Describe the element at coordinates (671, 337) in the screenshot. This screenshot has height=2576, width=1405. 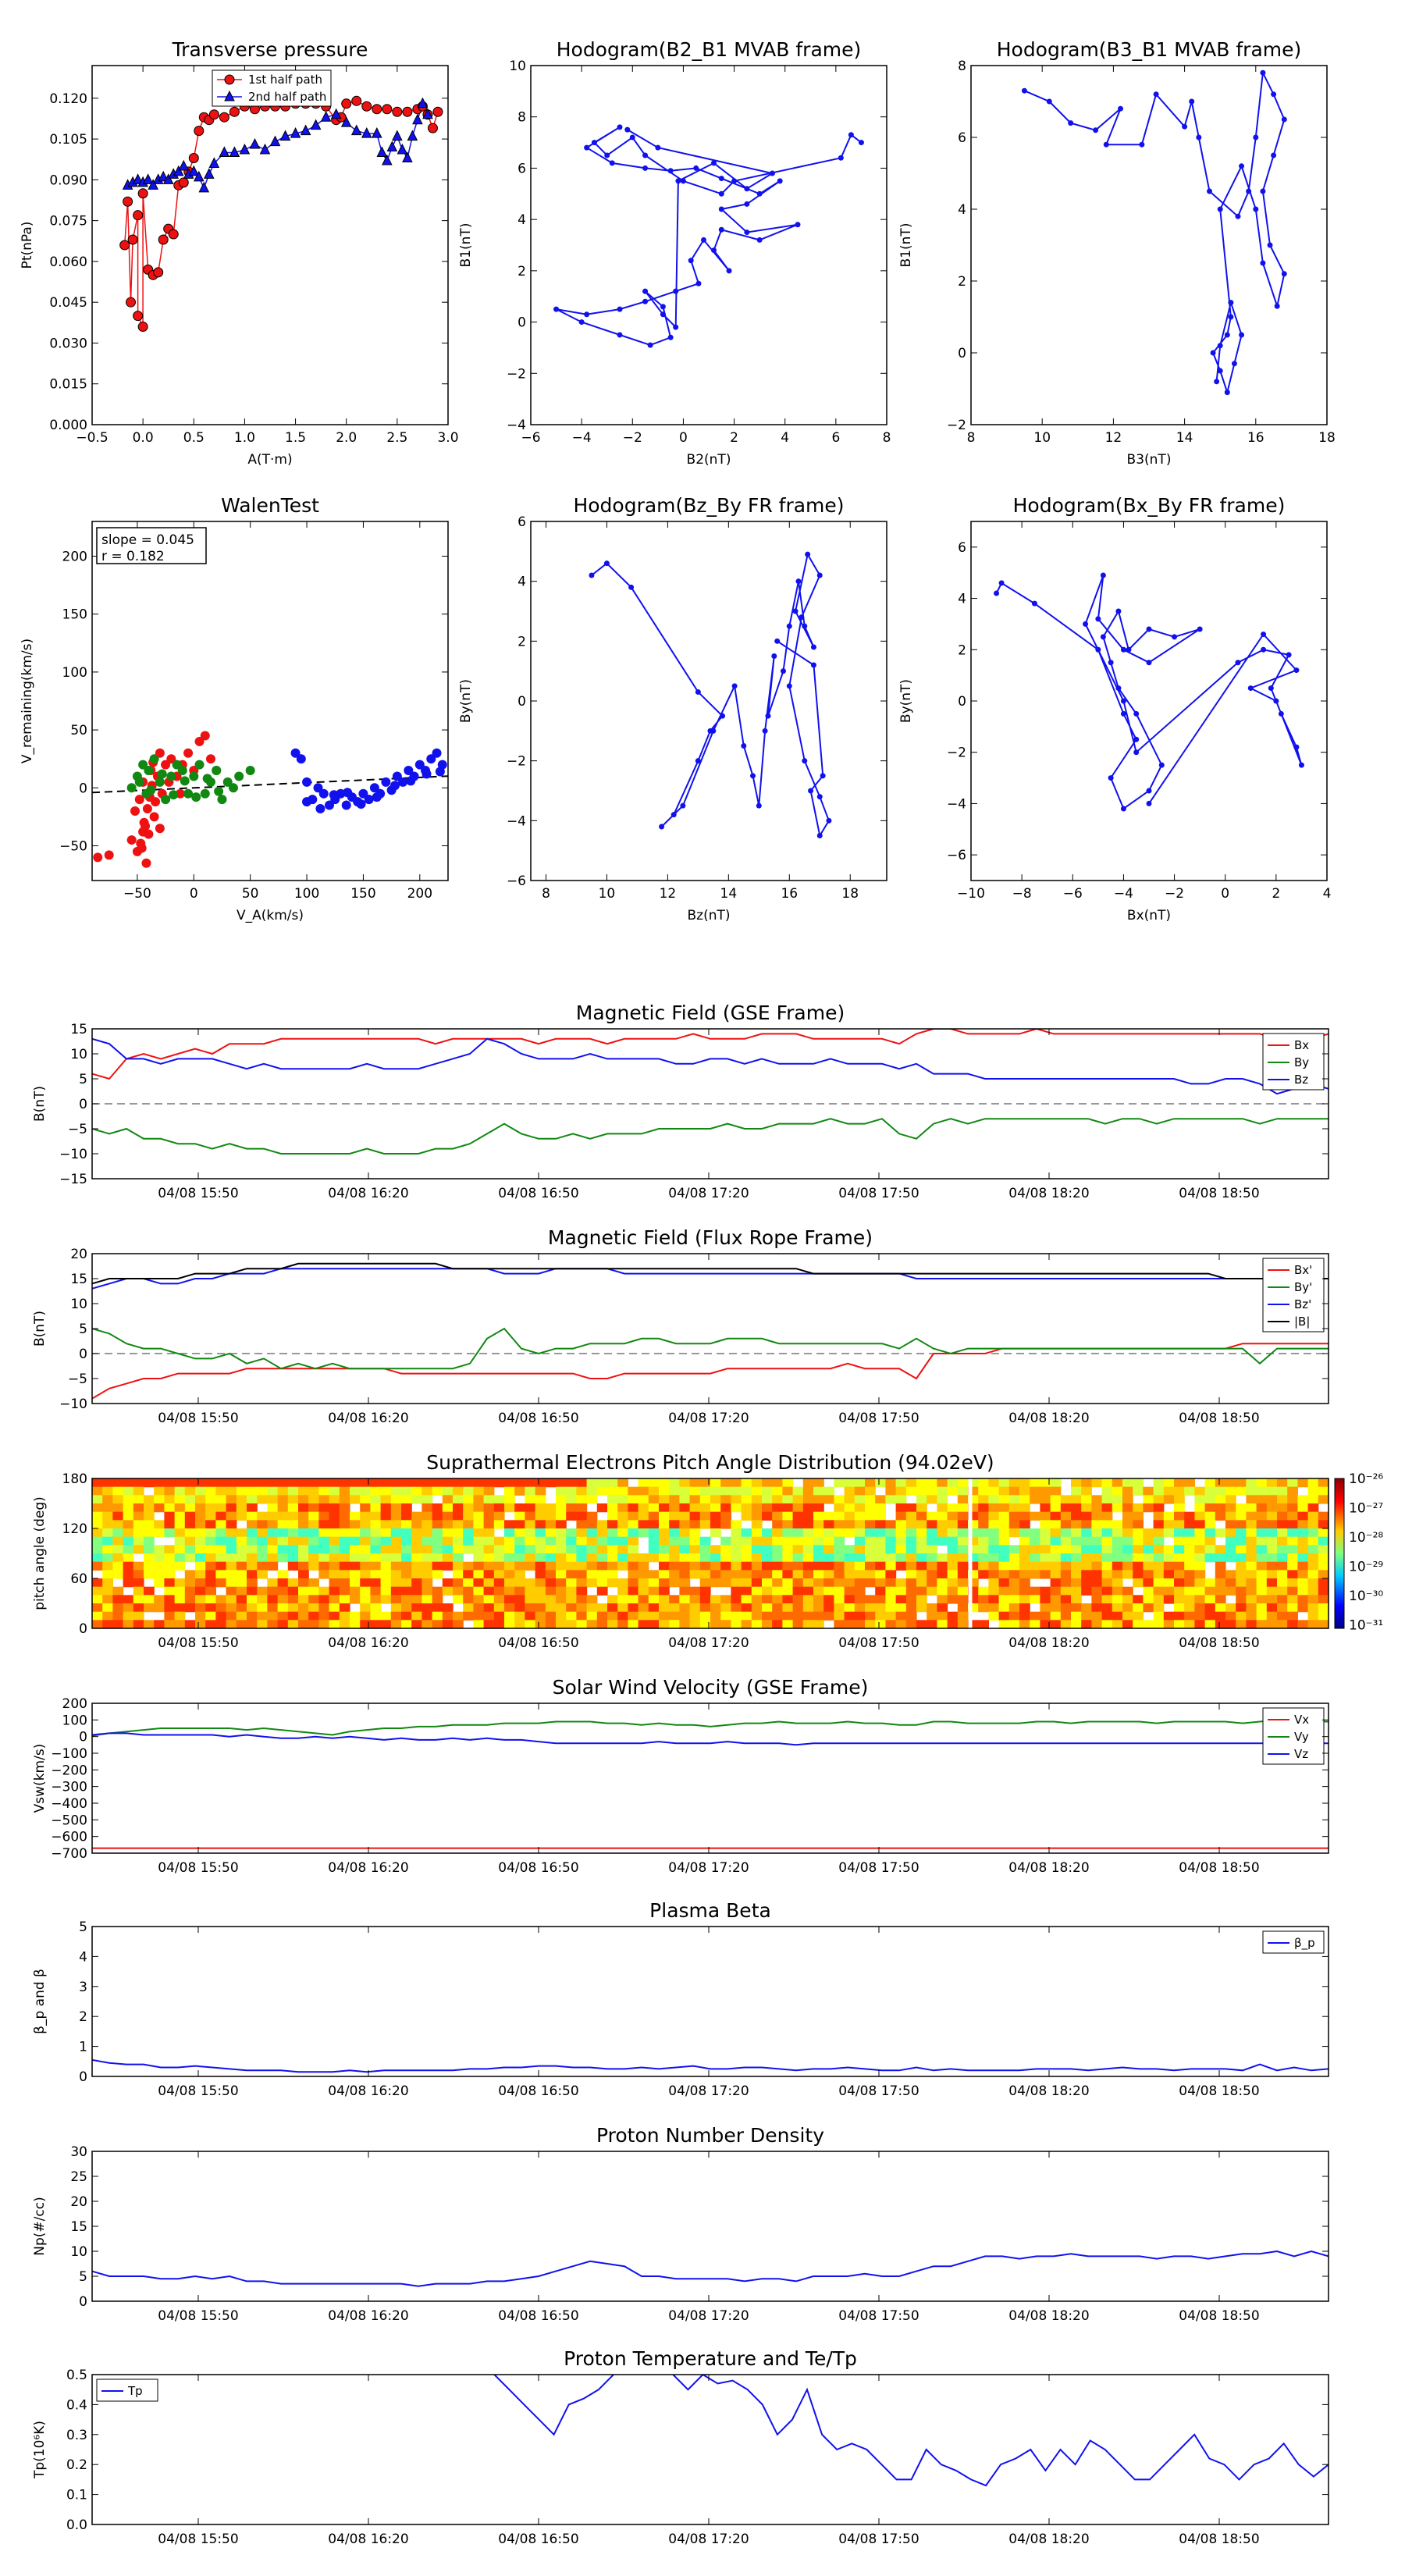
I see `h1-hodogram-point` at that location.